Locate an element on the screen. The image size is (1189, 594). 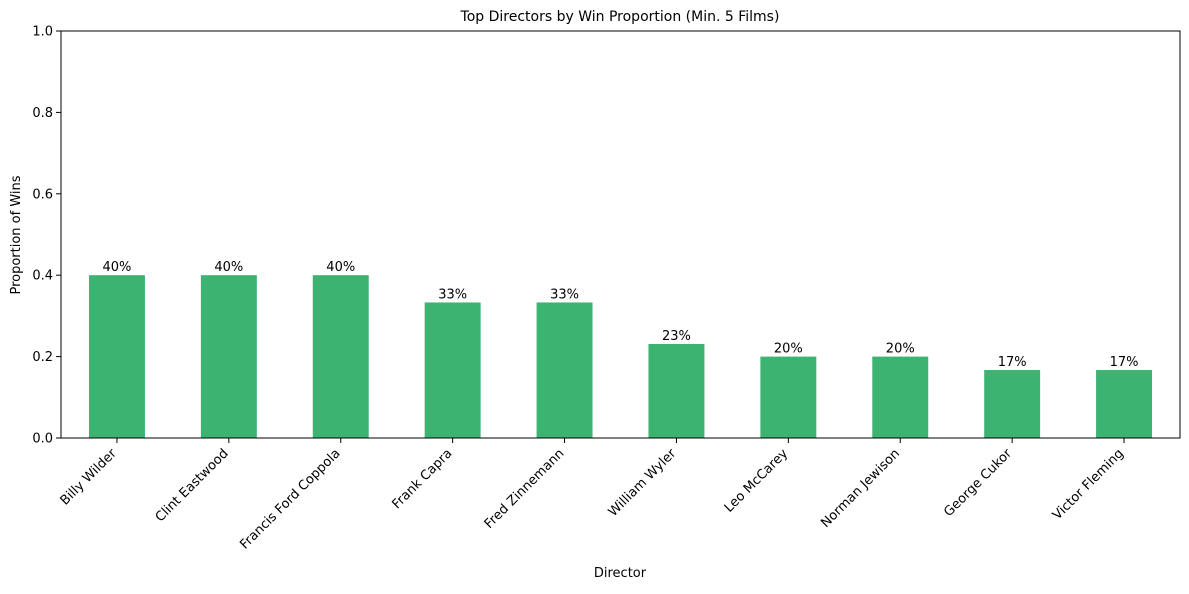
x-tick-label: Frank Capra is located at coordinates (422, 479).